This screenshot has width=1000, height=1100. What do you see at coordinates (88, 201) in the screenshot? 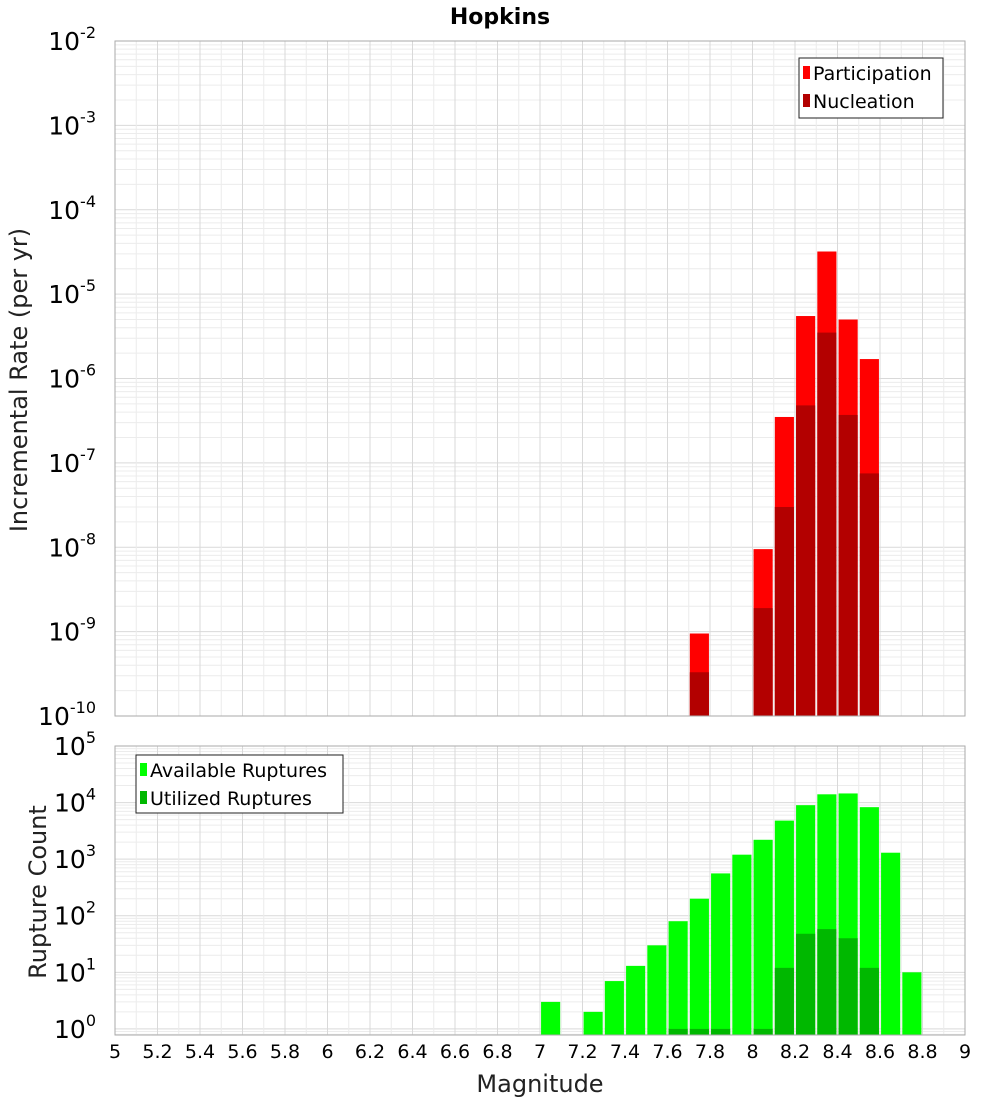
I see `tick-exponent: -4` at bounding box center [88, 201].